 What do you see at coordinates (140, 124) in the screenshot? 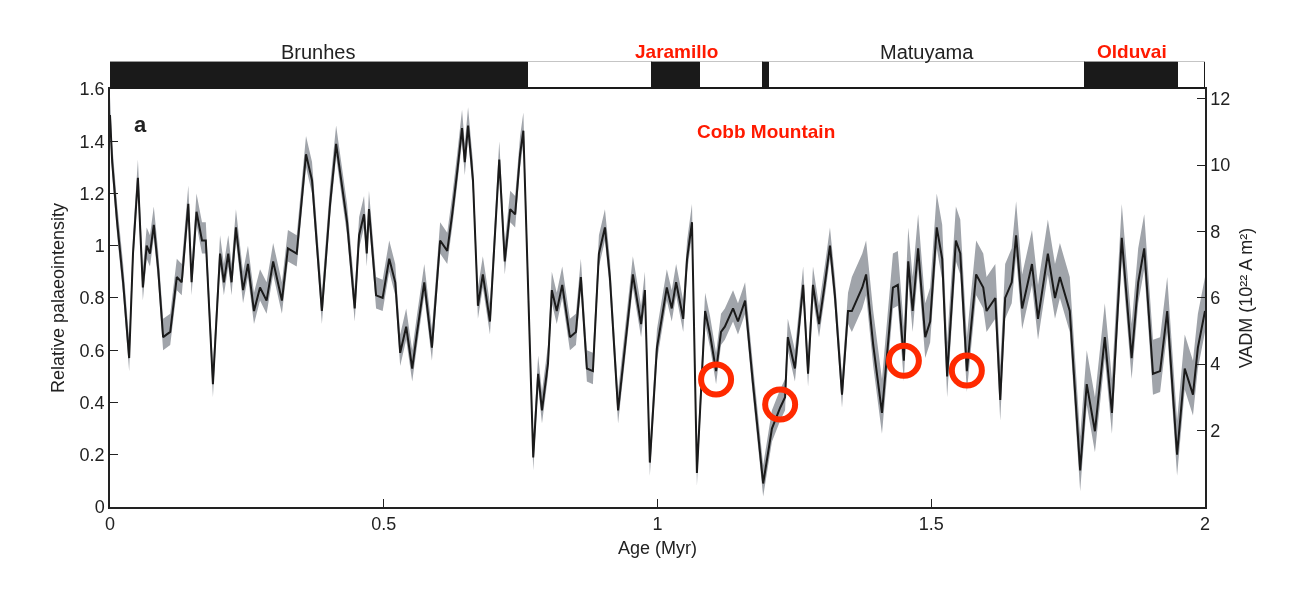
I see `annotation: a` at bounding box center [140, 124].